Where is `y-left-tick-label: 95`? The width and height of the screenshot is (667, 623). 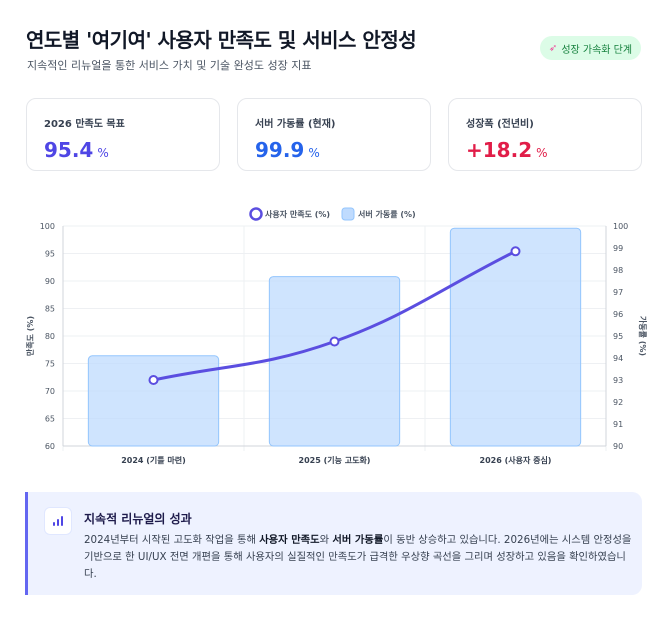 y-left-tick-label: 95 is located at coordinates (50, 254).